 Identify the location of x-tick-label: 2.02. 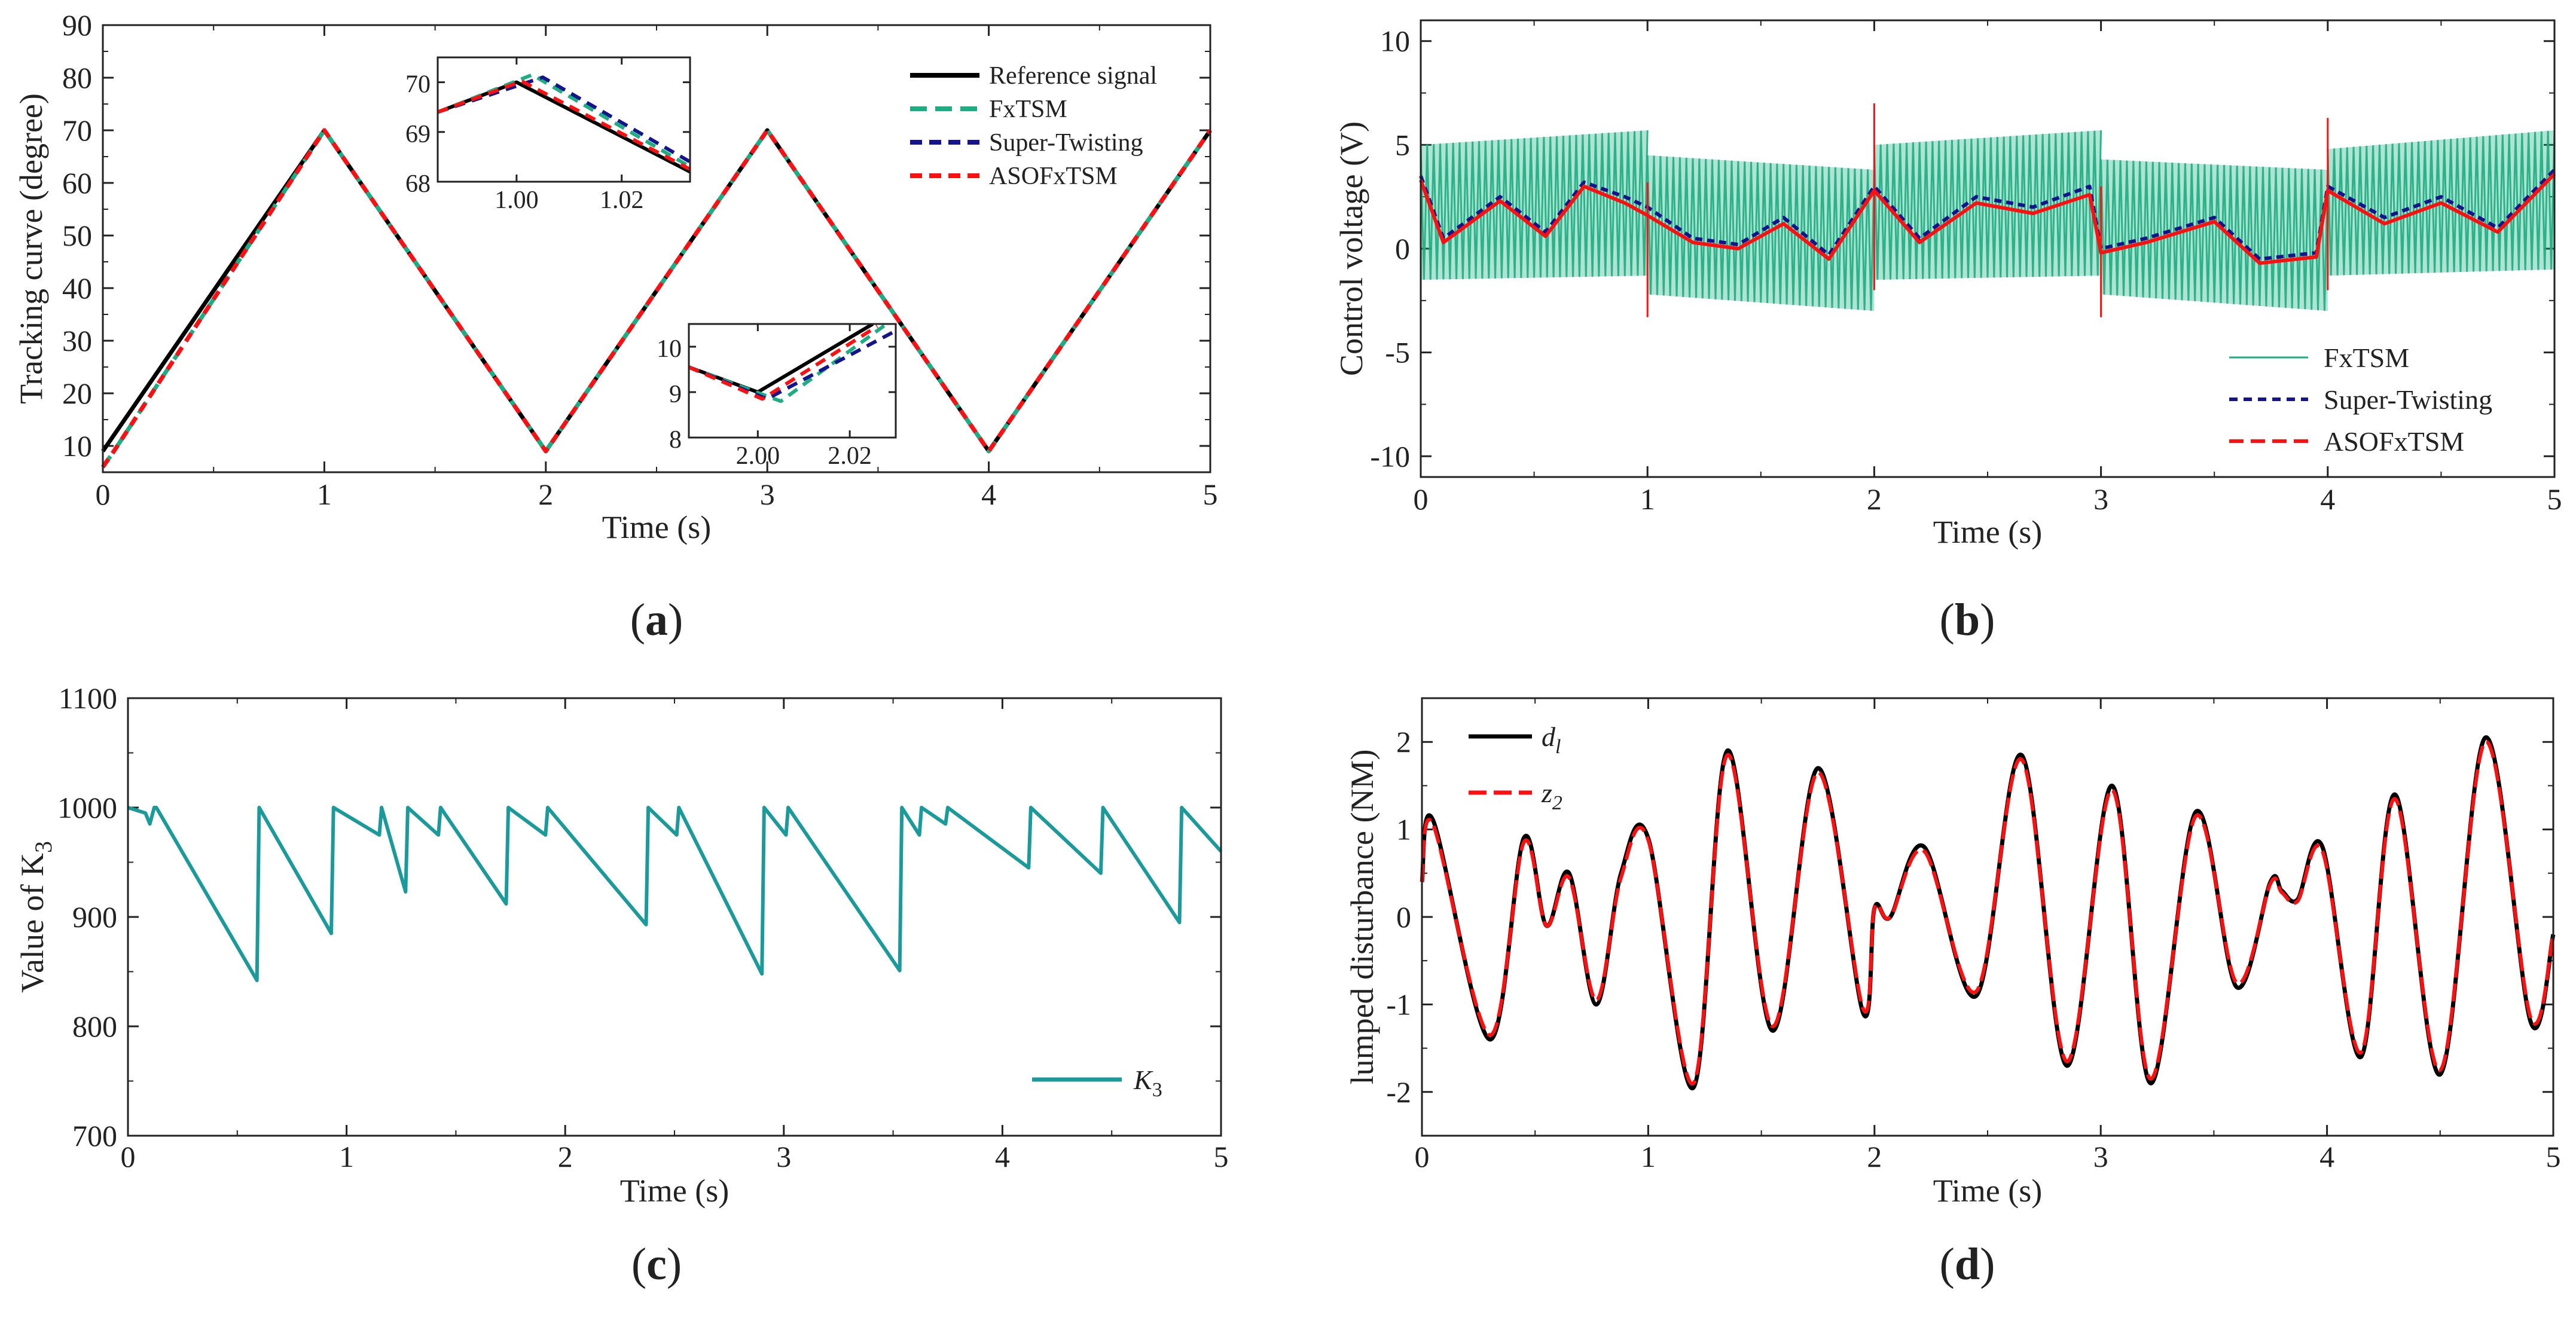
(850, 456).